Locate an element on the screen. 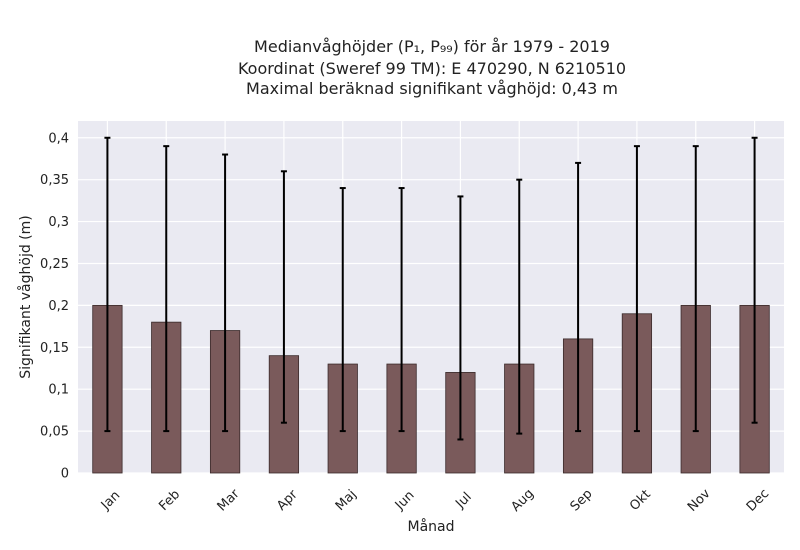 This screenshot has height=550, width=800. x-tick-label: Sep is located at coordinates (582, 501).